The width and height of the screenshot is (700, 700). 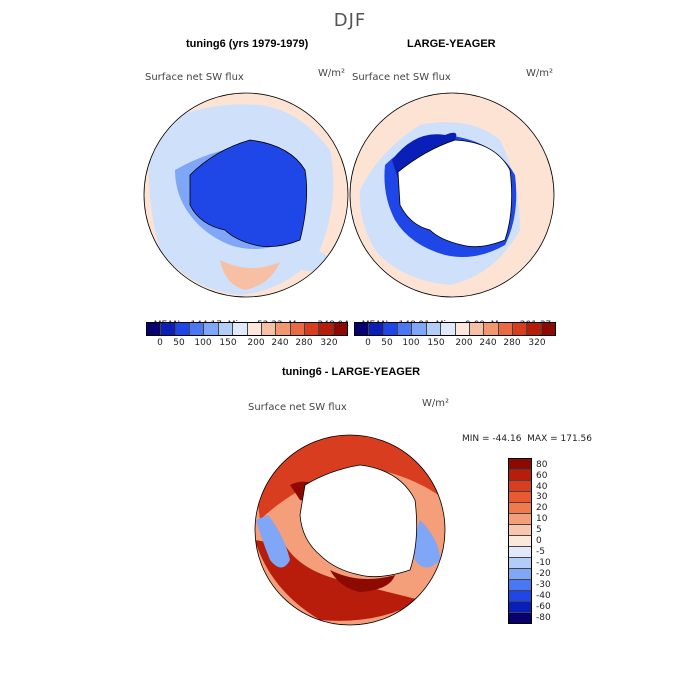 I want to click on figure-title: DJF, so click(x=350, y=20).